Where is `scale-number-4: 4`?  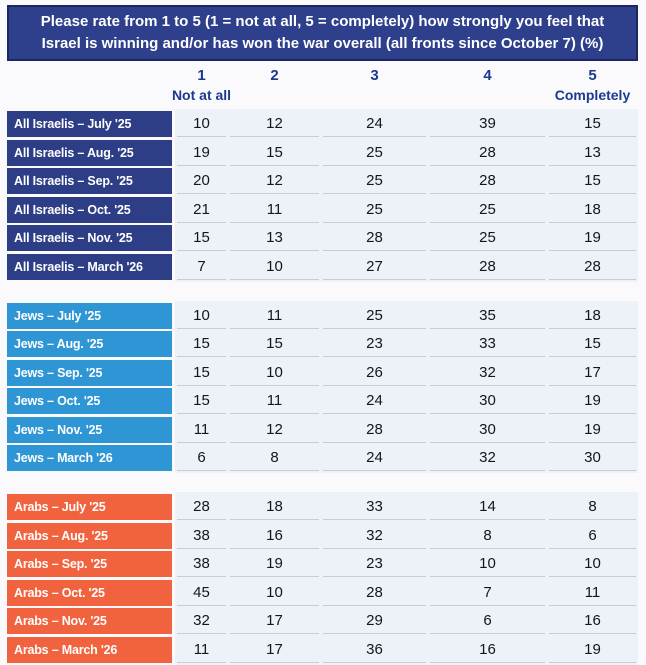 scale-number-4: 4 is located at coordinates (487, 76).